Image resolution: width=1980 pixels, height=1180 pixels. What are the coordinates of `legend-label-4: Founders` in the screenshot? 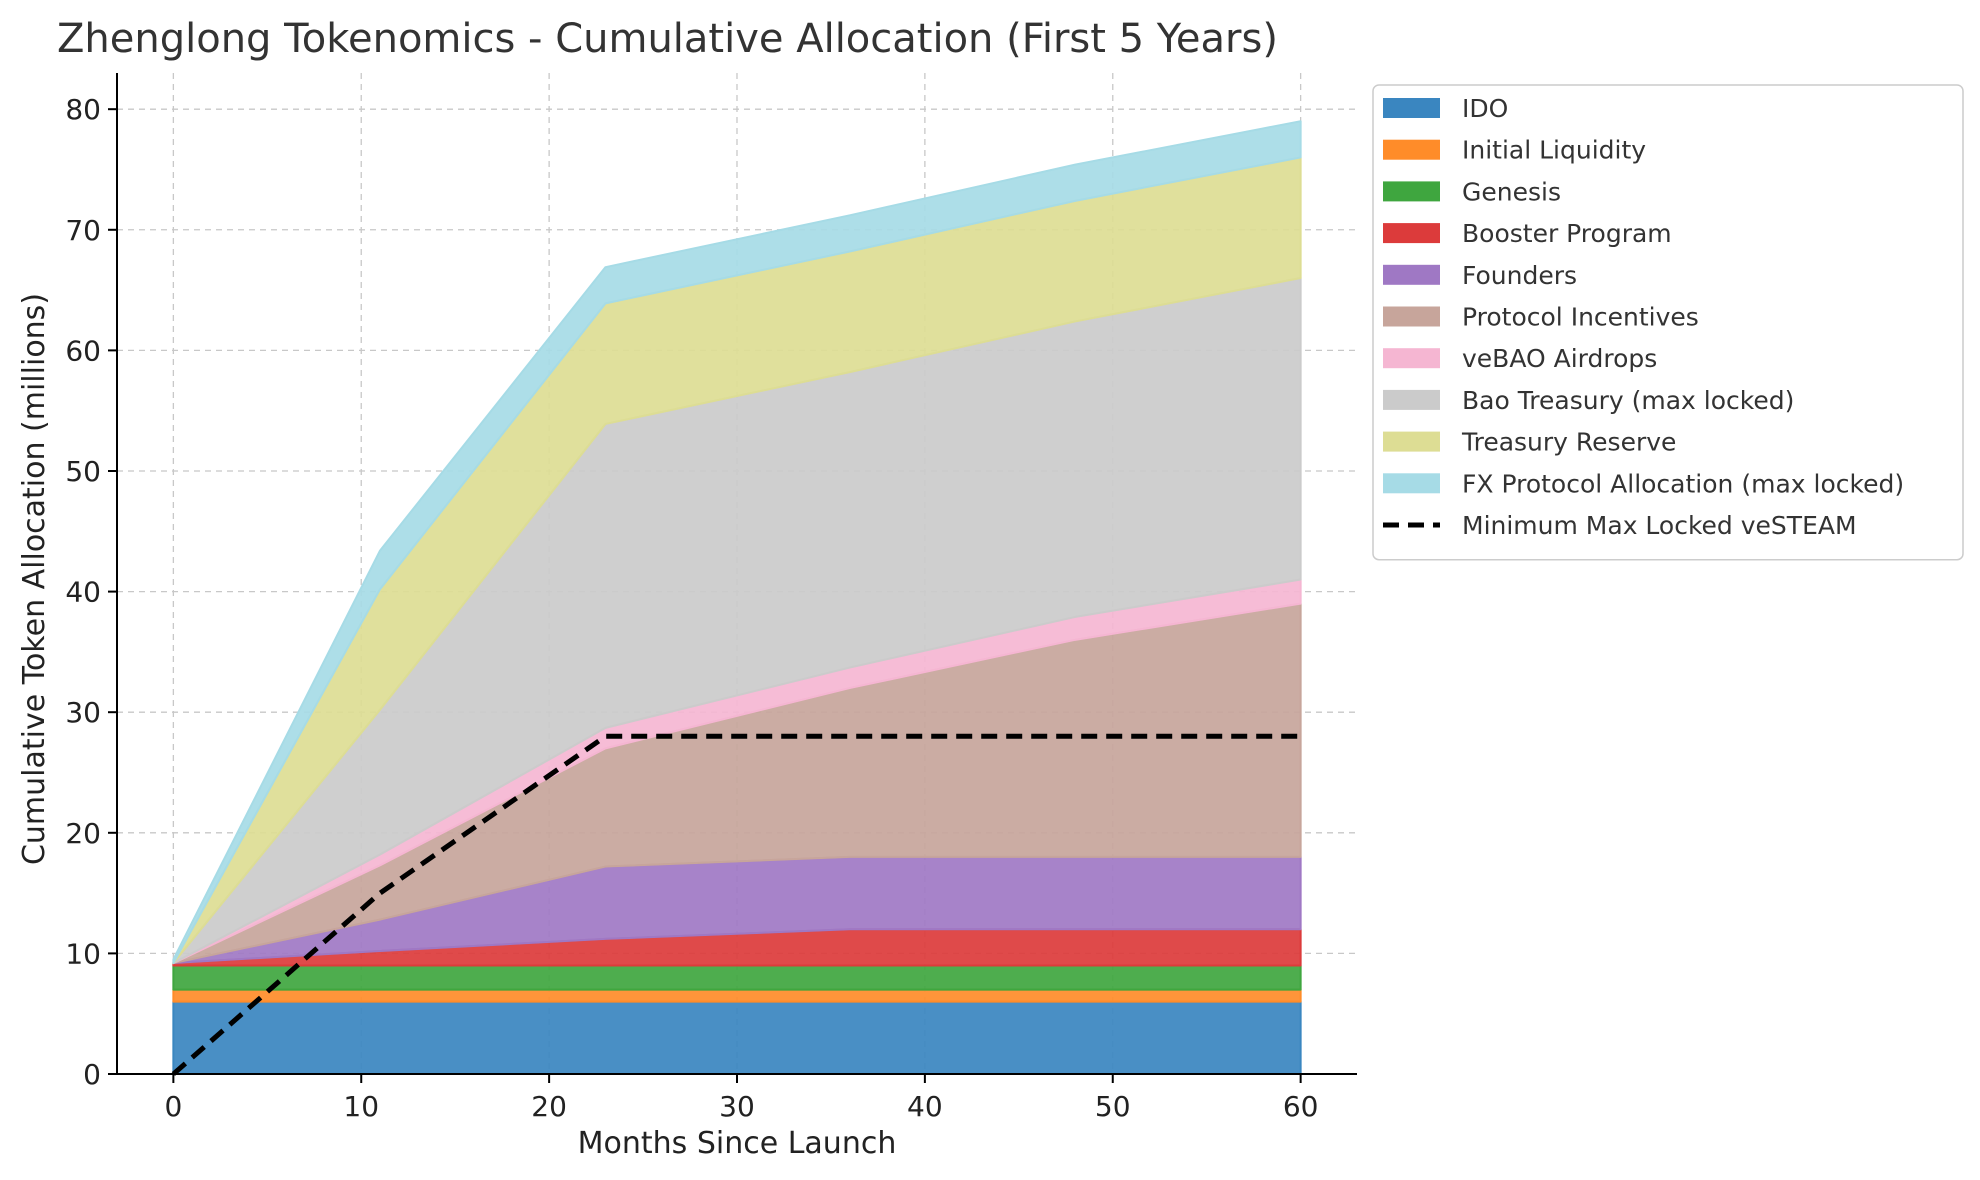 It's located at (1519, 275).